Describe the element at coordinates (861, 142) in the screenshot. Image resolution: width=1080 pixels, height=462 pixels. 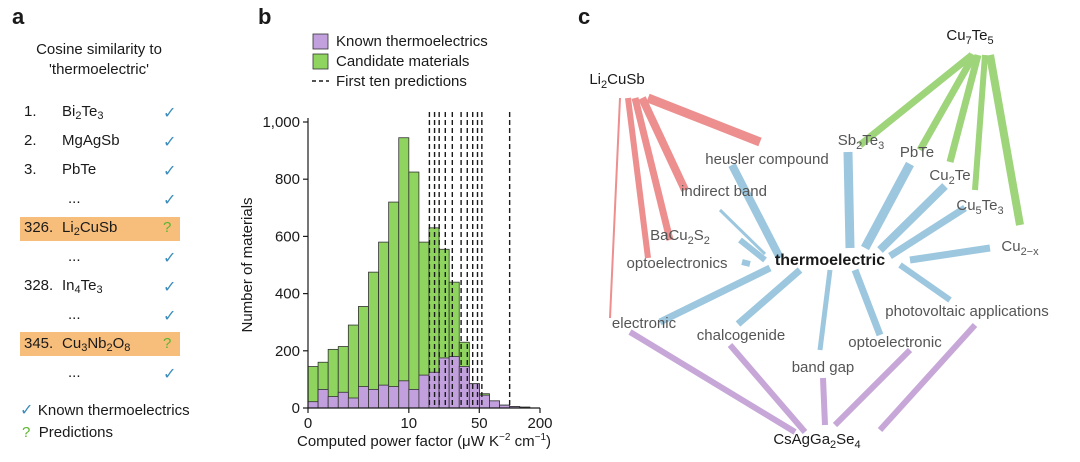
I see `node-sb2te3: Sb2Te3` at that location.